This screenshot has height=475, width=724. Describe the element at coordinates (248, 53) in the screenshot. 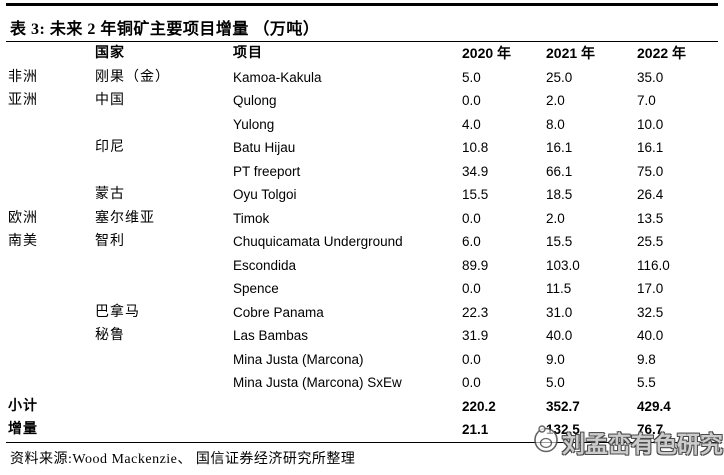

I see `header-project: 项目` at that location.